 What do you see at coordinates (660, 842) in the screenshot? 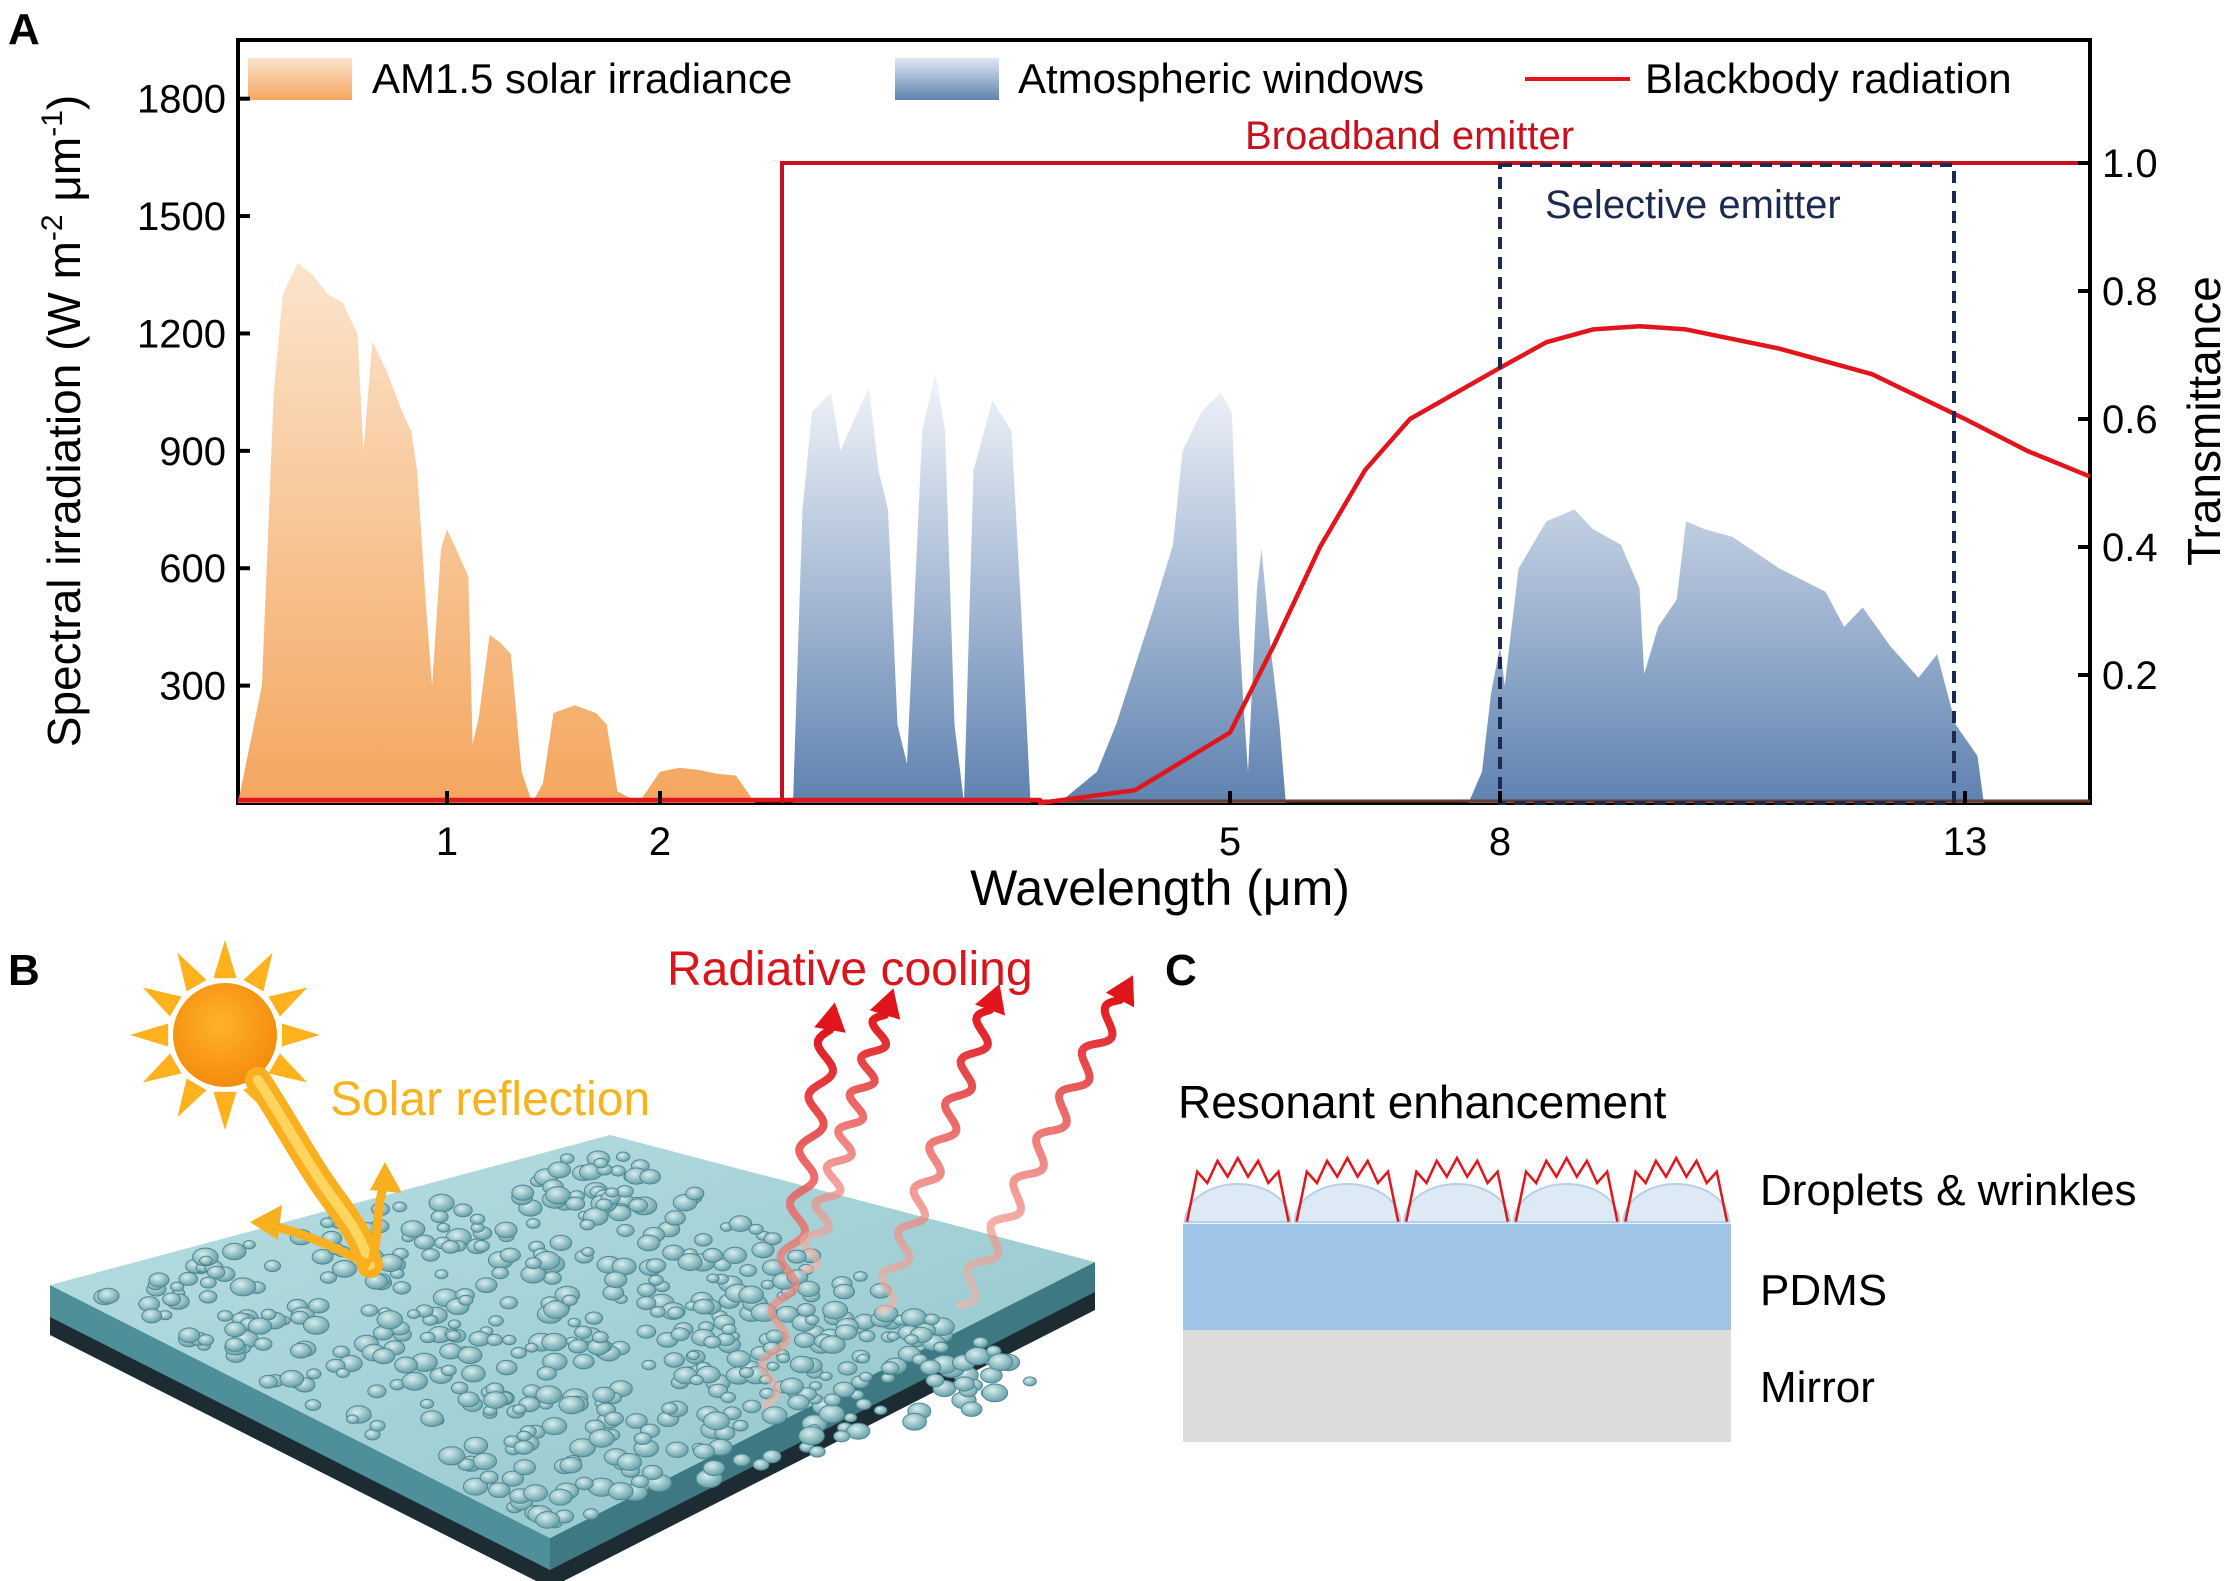
I see `x-tick-label: 2` at bounding box center [660, 842].